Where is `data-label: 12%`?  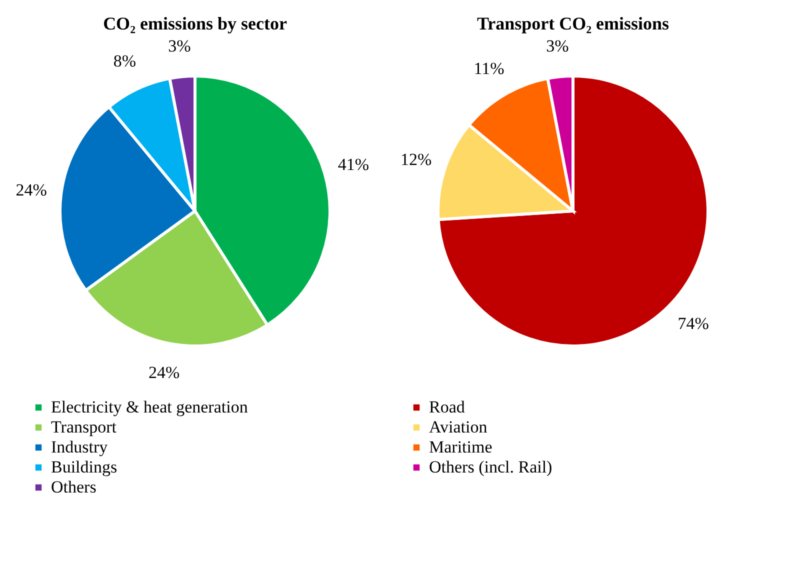 data-label: 12% is located at coordinates (416, 160).